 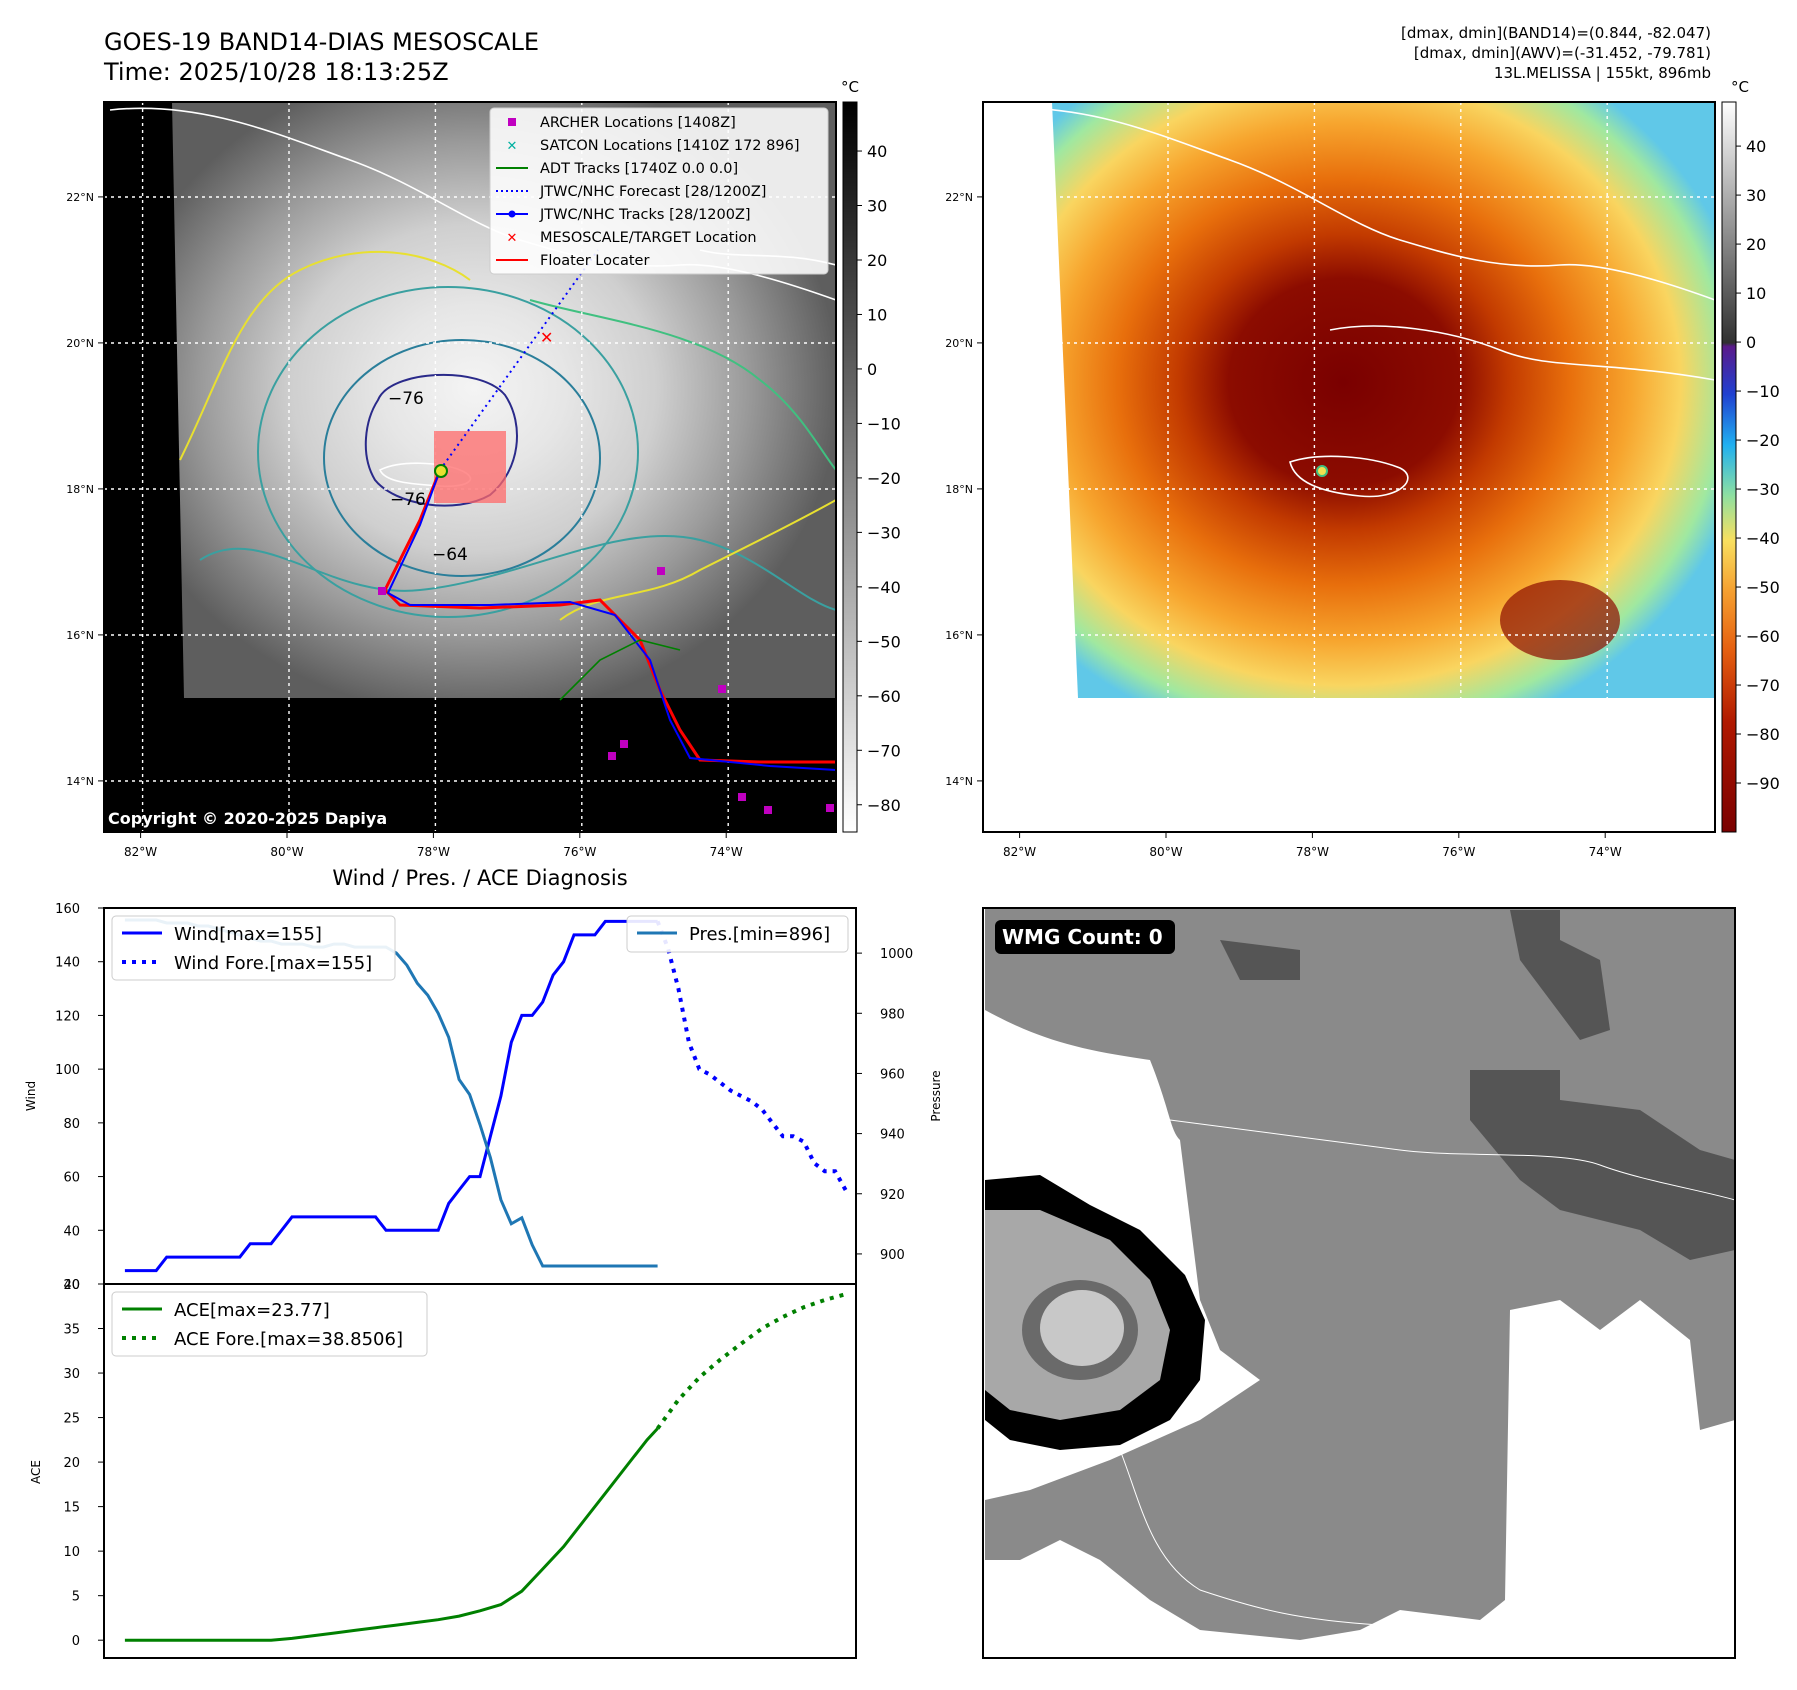 I want to click on contour-label: −76, so click(x=406, y=399).